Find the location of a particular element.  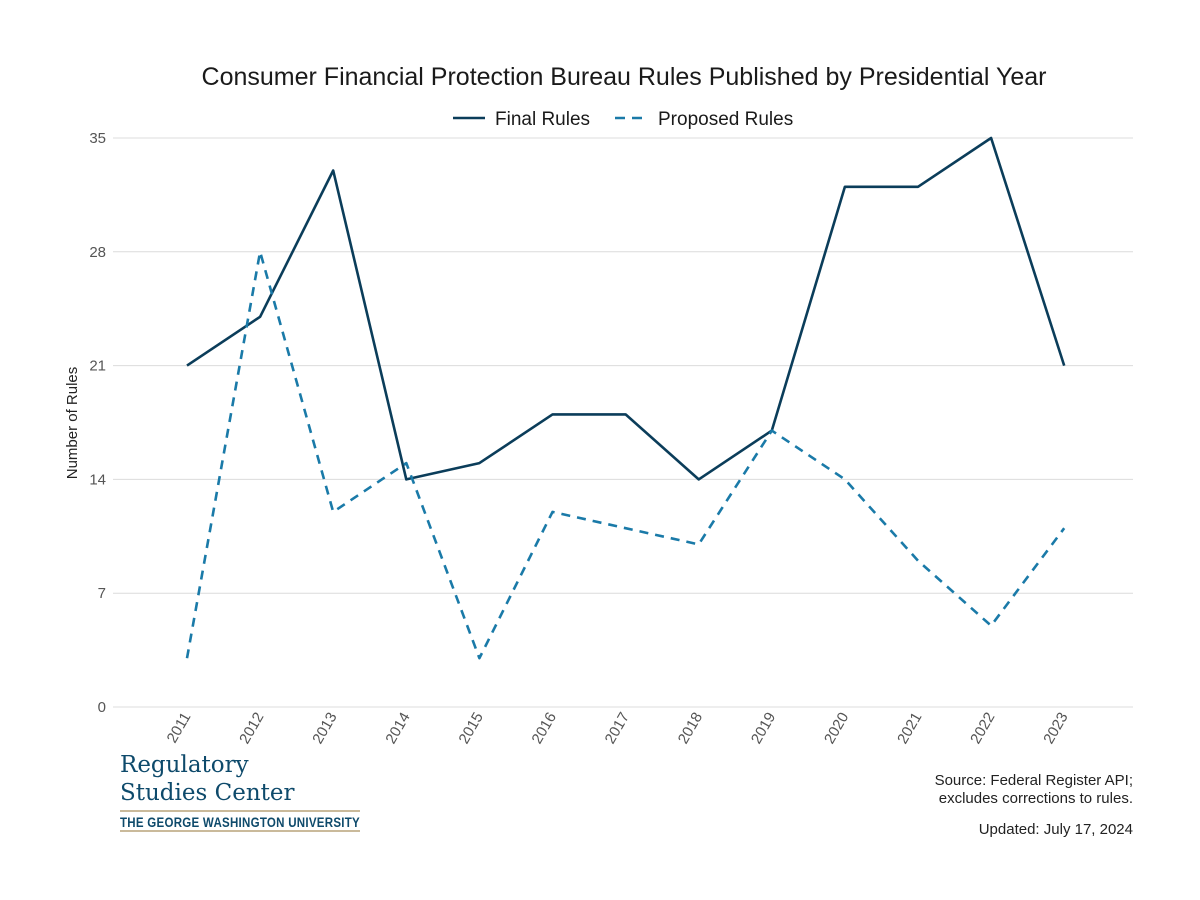

x-tick-label: 2016 is located at coordinates (544, 728).